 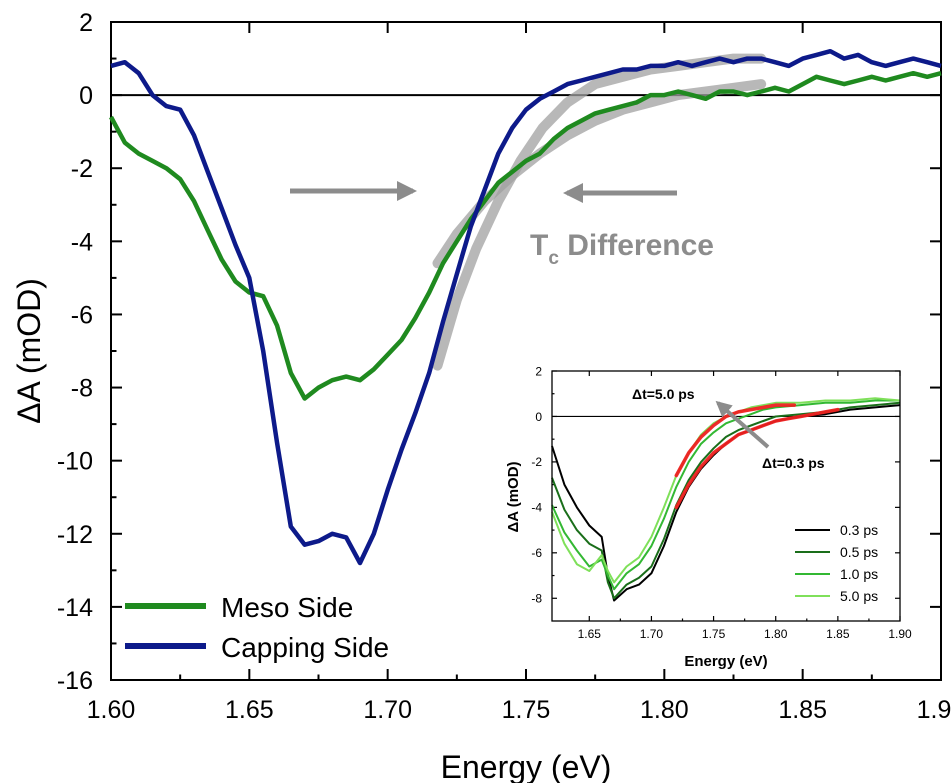 What do you see at coordinates (513, 496) in the screenshot?
I see `inset-y-axis-label: ΔA (mOD)` at bounding box center [513, 496].